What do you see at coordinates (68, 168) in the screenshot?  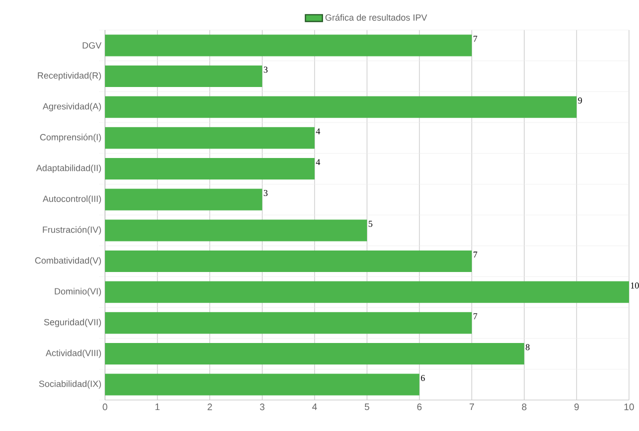 I see `y-tick-label: Adaptabilidad(II)` at bounding box center [68, 168].